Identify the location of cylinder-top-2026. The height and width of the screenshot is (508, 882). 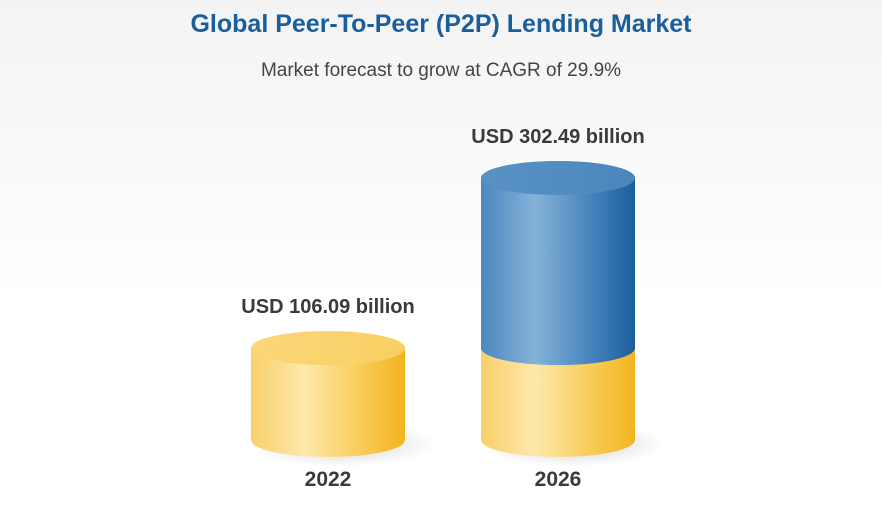
(558, 178).